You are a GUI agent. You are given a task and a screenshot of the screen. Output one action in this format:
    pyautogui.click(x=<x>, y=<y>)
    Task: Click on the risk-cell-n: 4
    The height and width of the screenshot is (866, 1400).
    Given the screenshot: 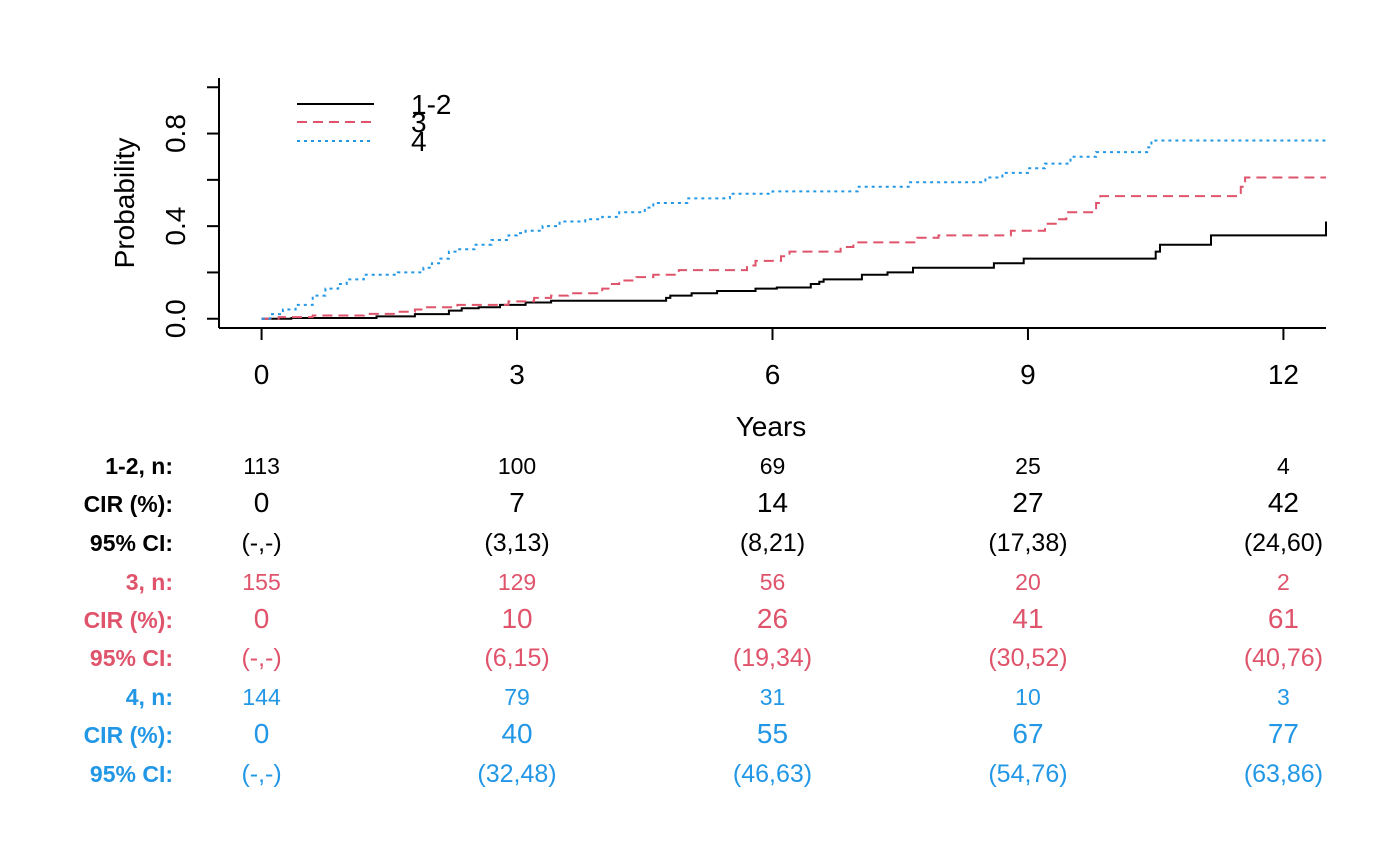 What is the action you would take?
    pyautogui.click(x=1283, y=466)
    